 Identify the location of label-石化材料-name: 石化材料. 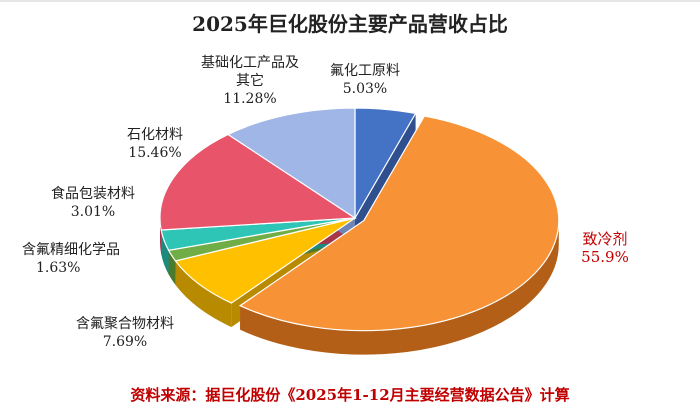
(155, 135).